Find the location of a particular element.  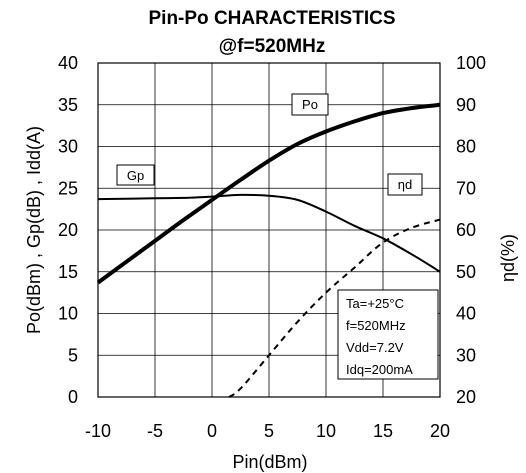

y-right-axis-ticks: 20 30 40 50 60 70 80 90 100 is located at coordinates (471, 230).